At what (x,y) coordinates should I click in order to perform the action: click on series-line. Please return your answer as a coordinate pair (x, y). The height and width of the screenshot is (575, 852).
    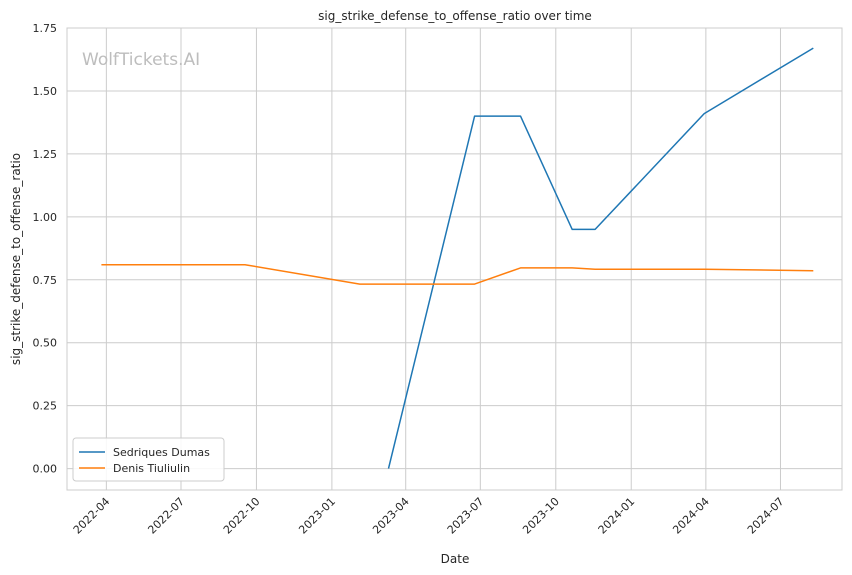
    Looking at the image, I should click on (457, 274).